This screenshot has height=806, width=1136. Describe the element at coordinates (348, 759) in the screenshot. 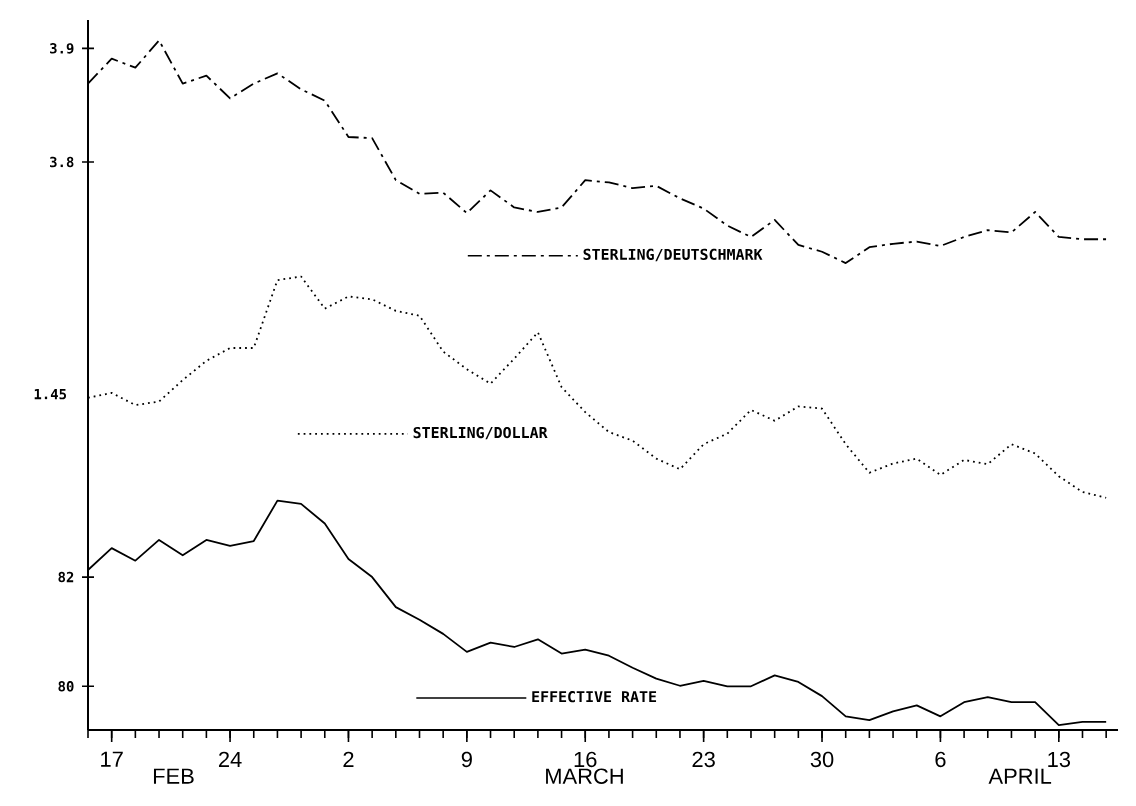

I see `x-tick-label: 2` at that location.